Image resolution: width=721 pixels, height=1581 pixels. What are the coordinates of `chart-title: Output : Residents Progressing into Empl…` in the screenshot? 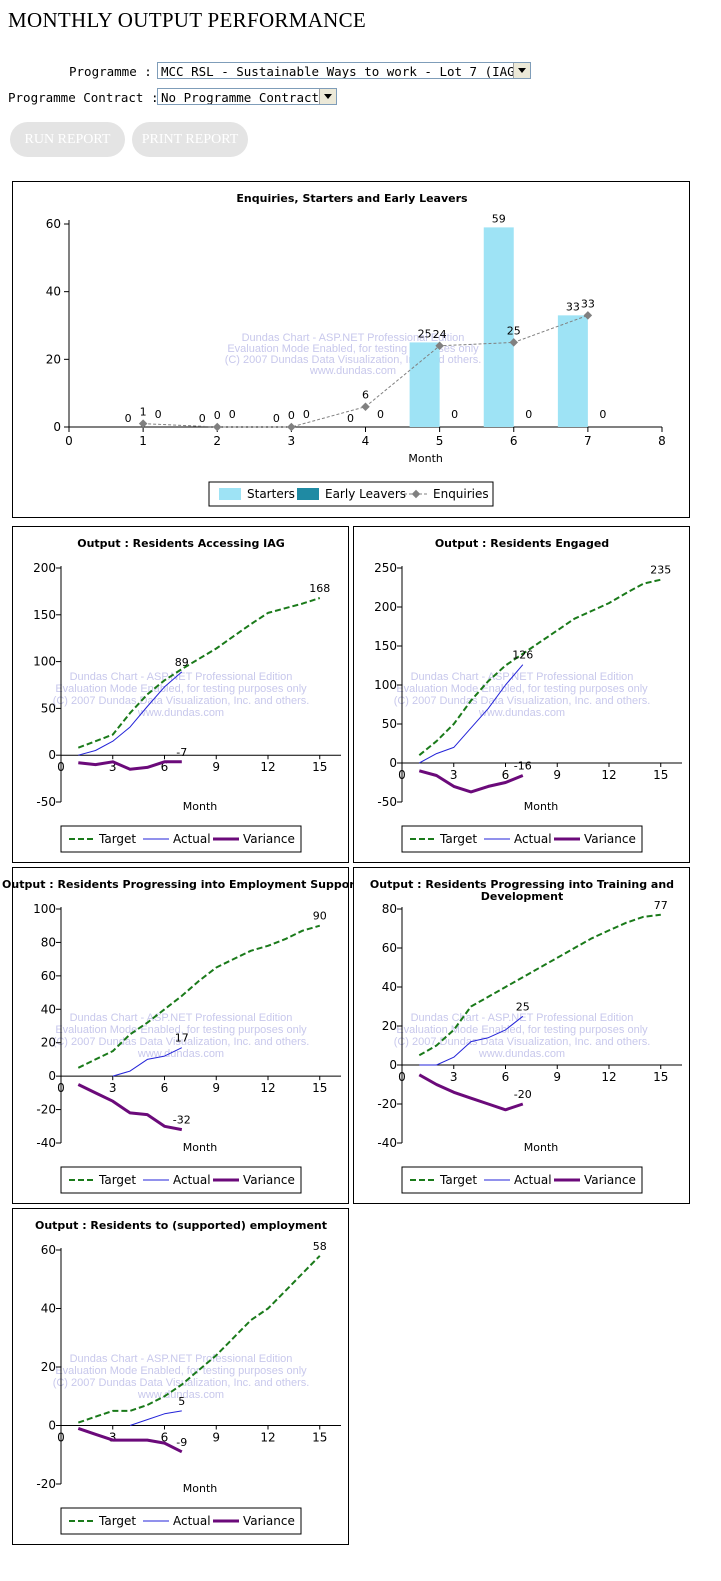 It's located at (181, 884).